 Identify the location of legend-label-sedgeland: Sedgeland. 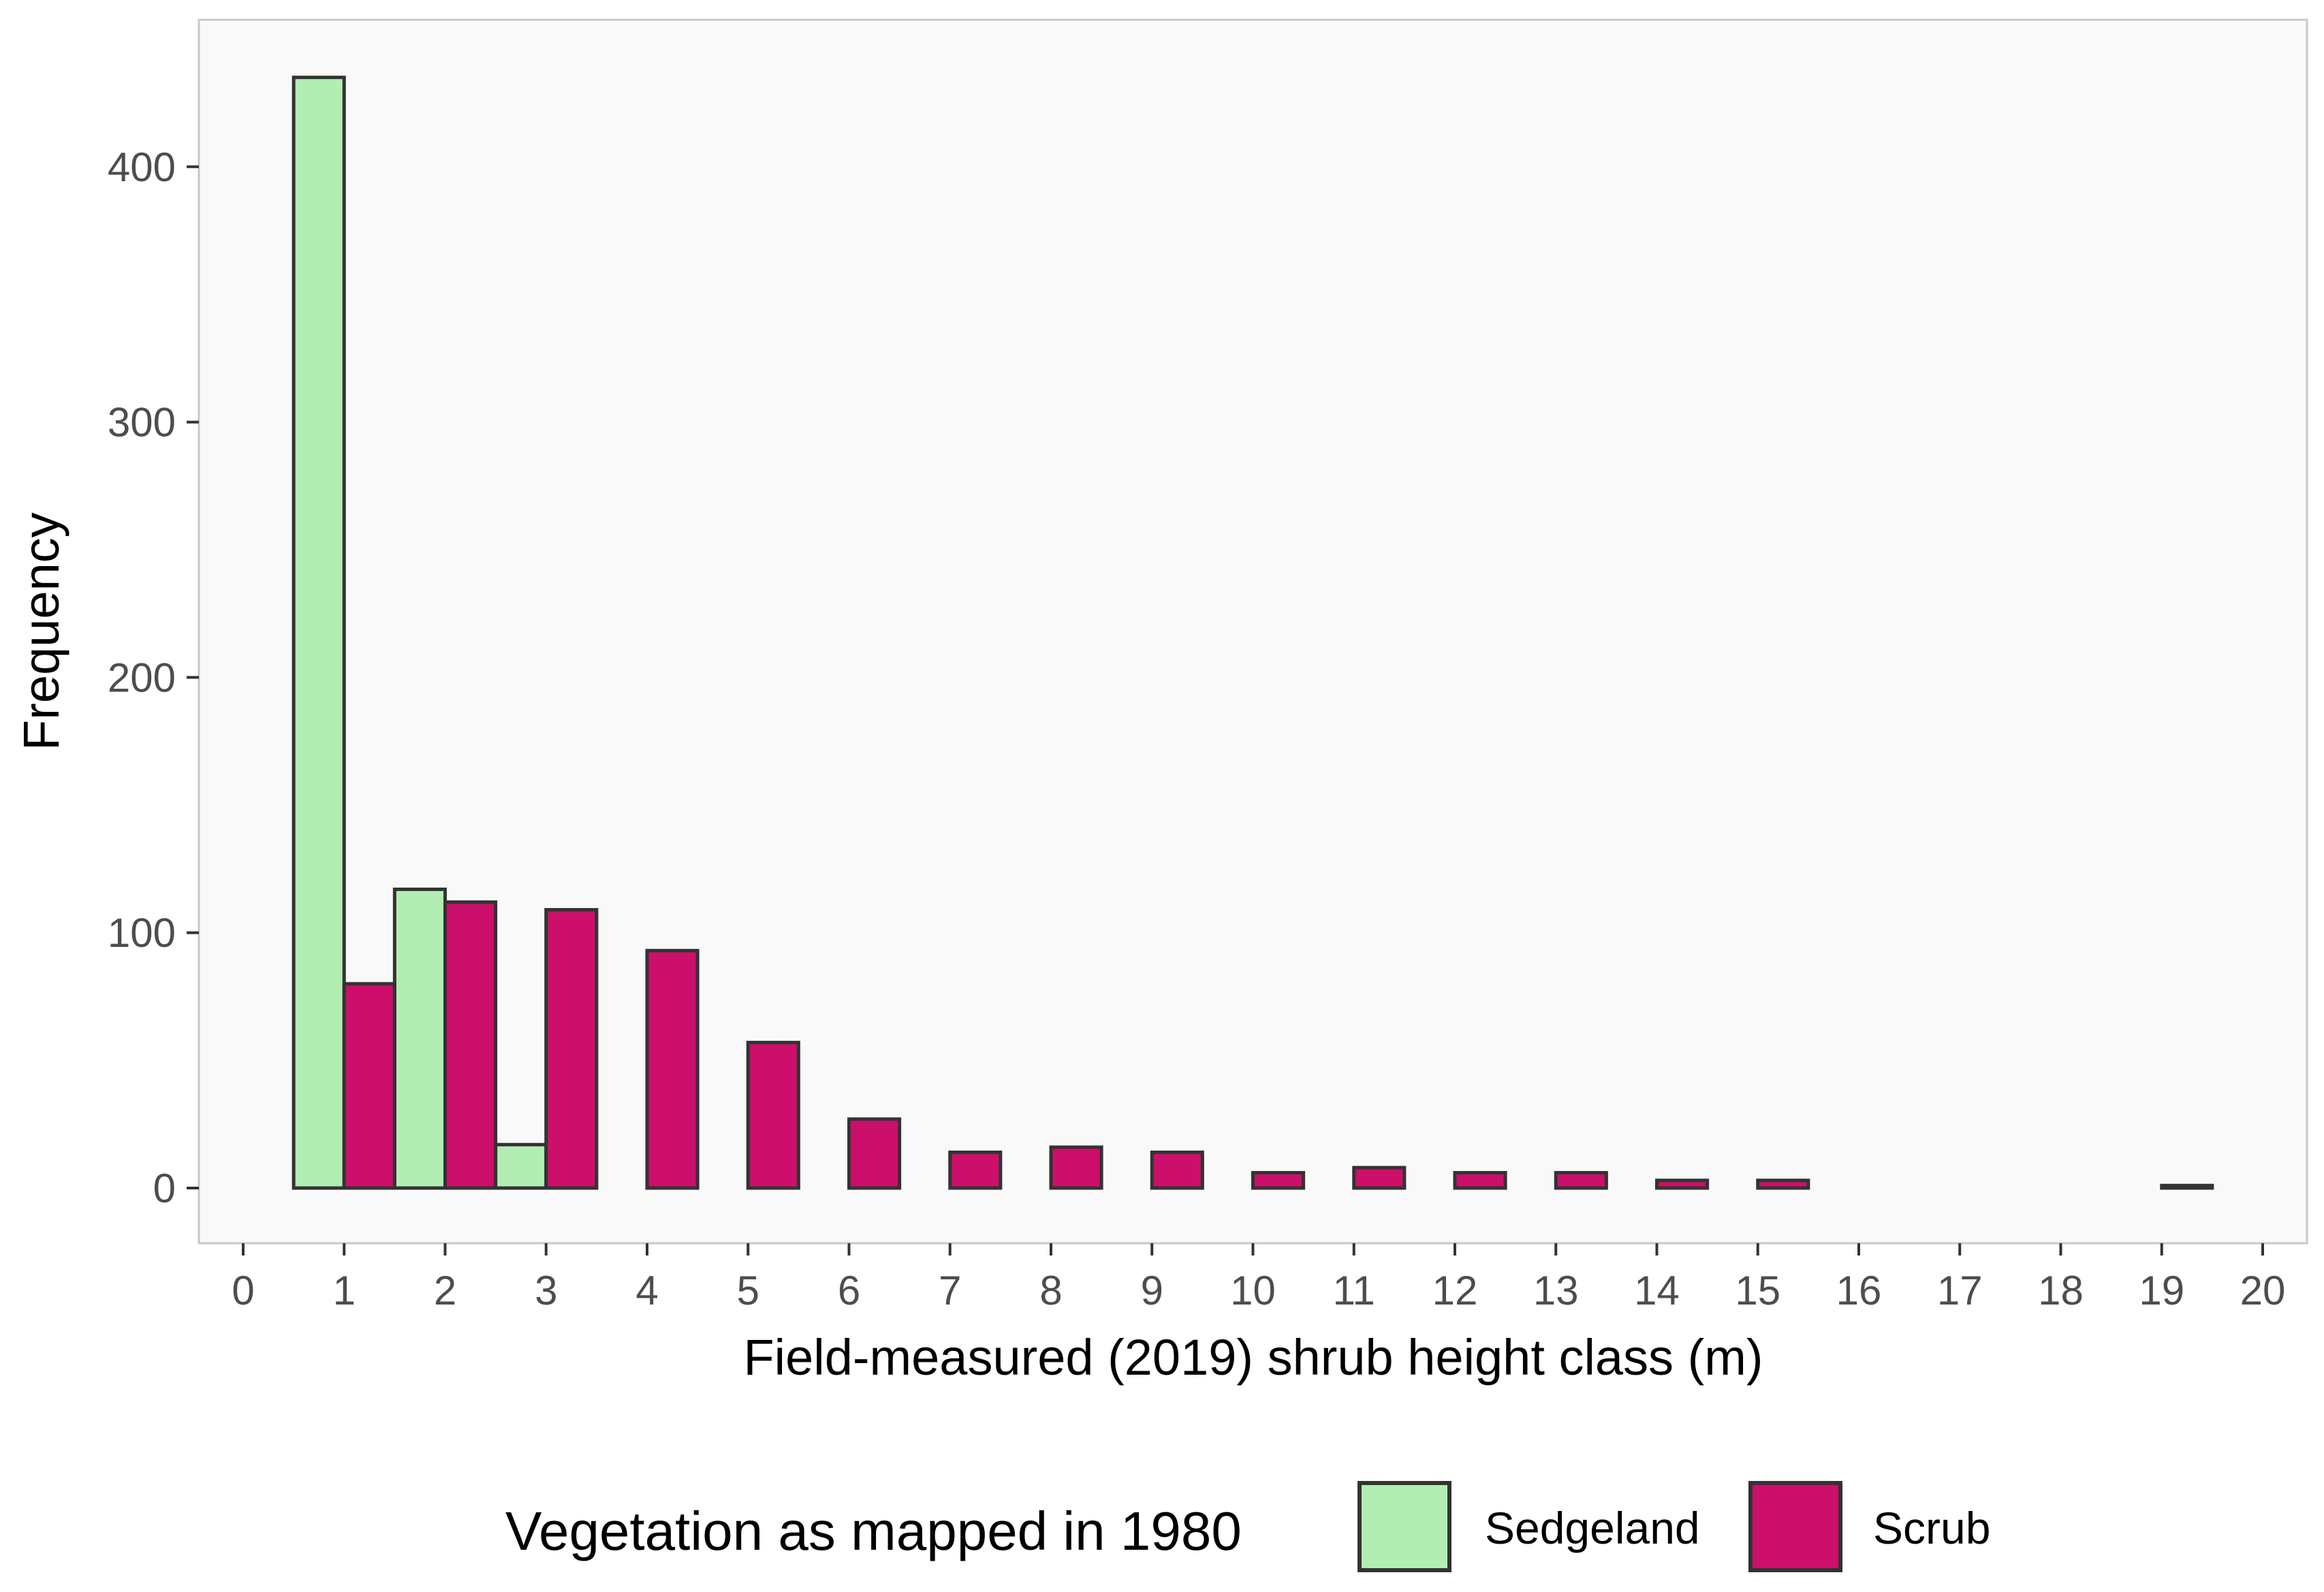
(1592, 1528).